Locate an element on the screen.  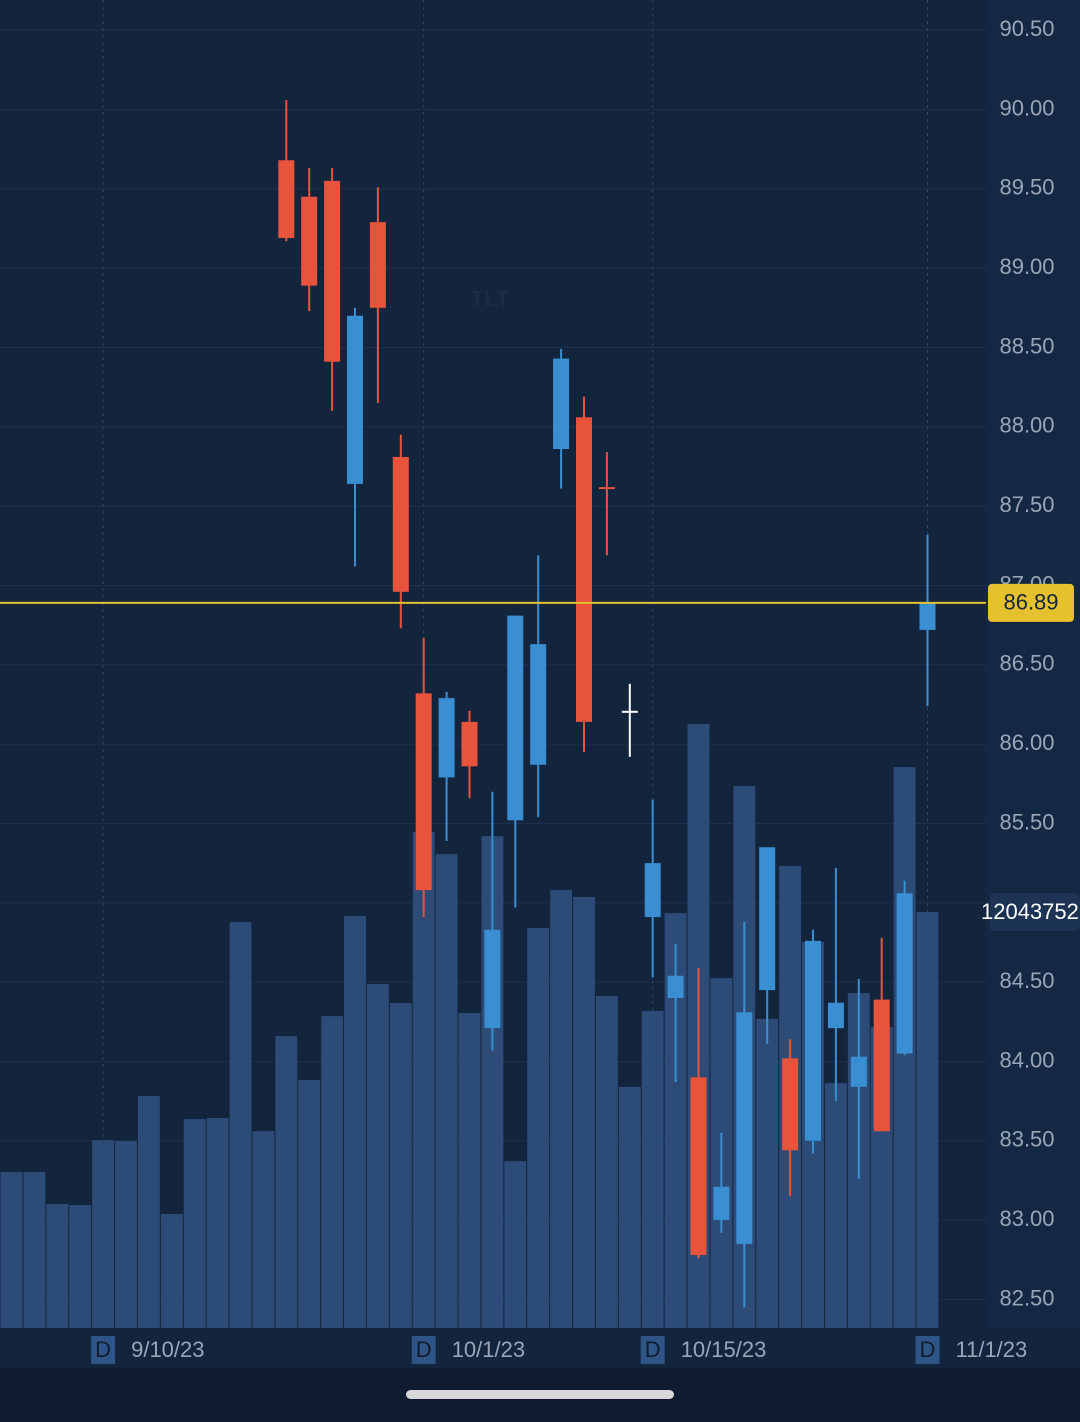
volume-label-box is located at coordinates (1035, 912).